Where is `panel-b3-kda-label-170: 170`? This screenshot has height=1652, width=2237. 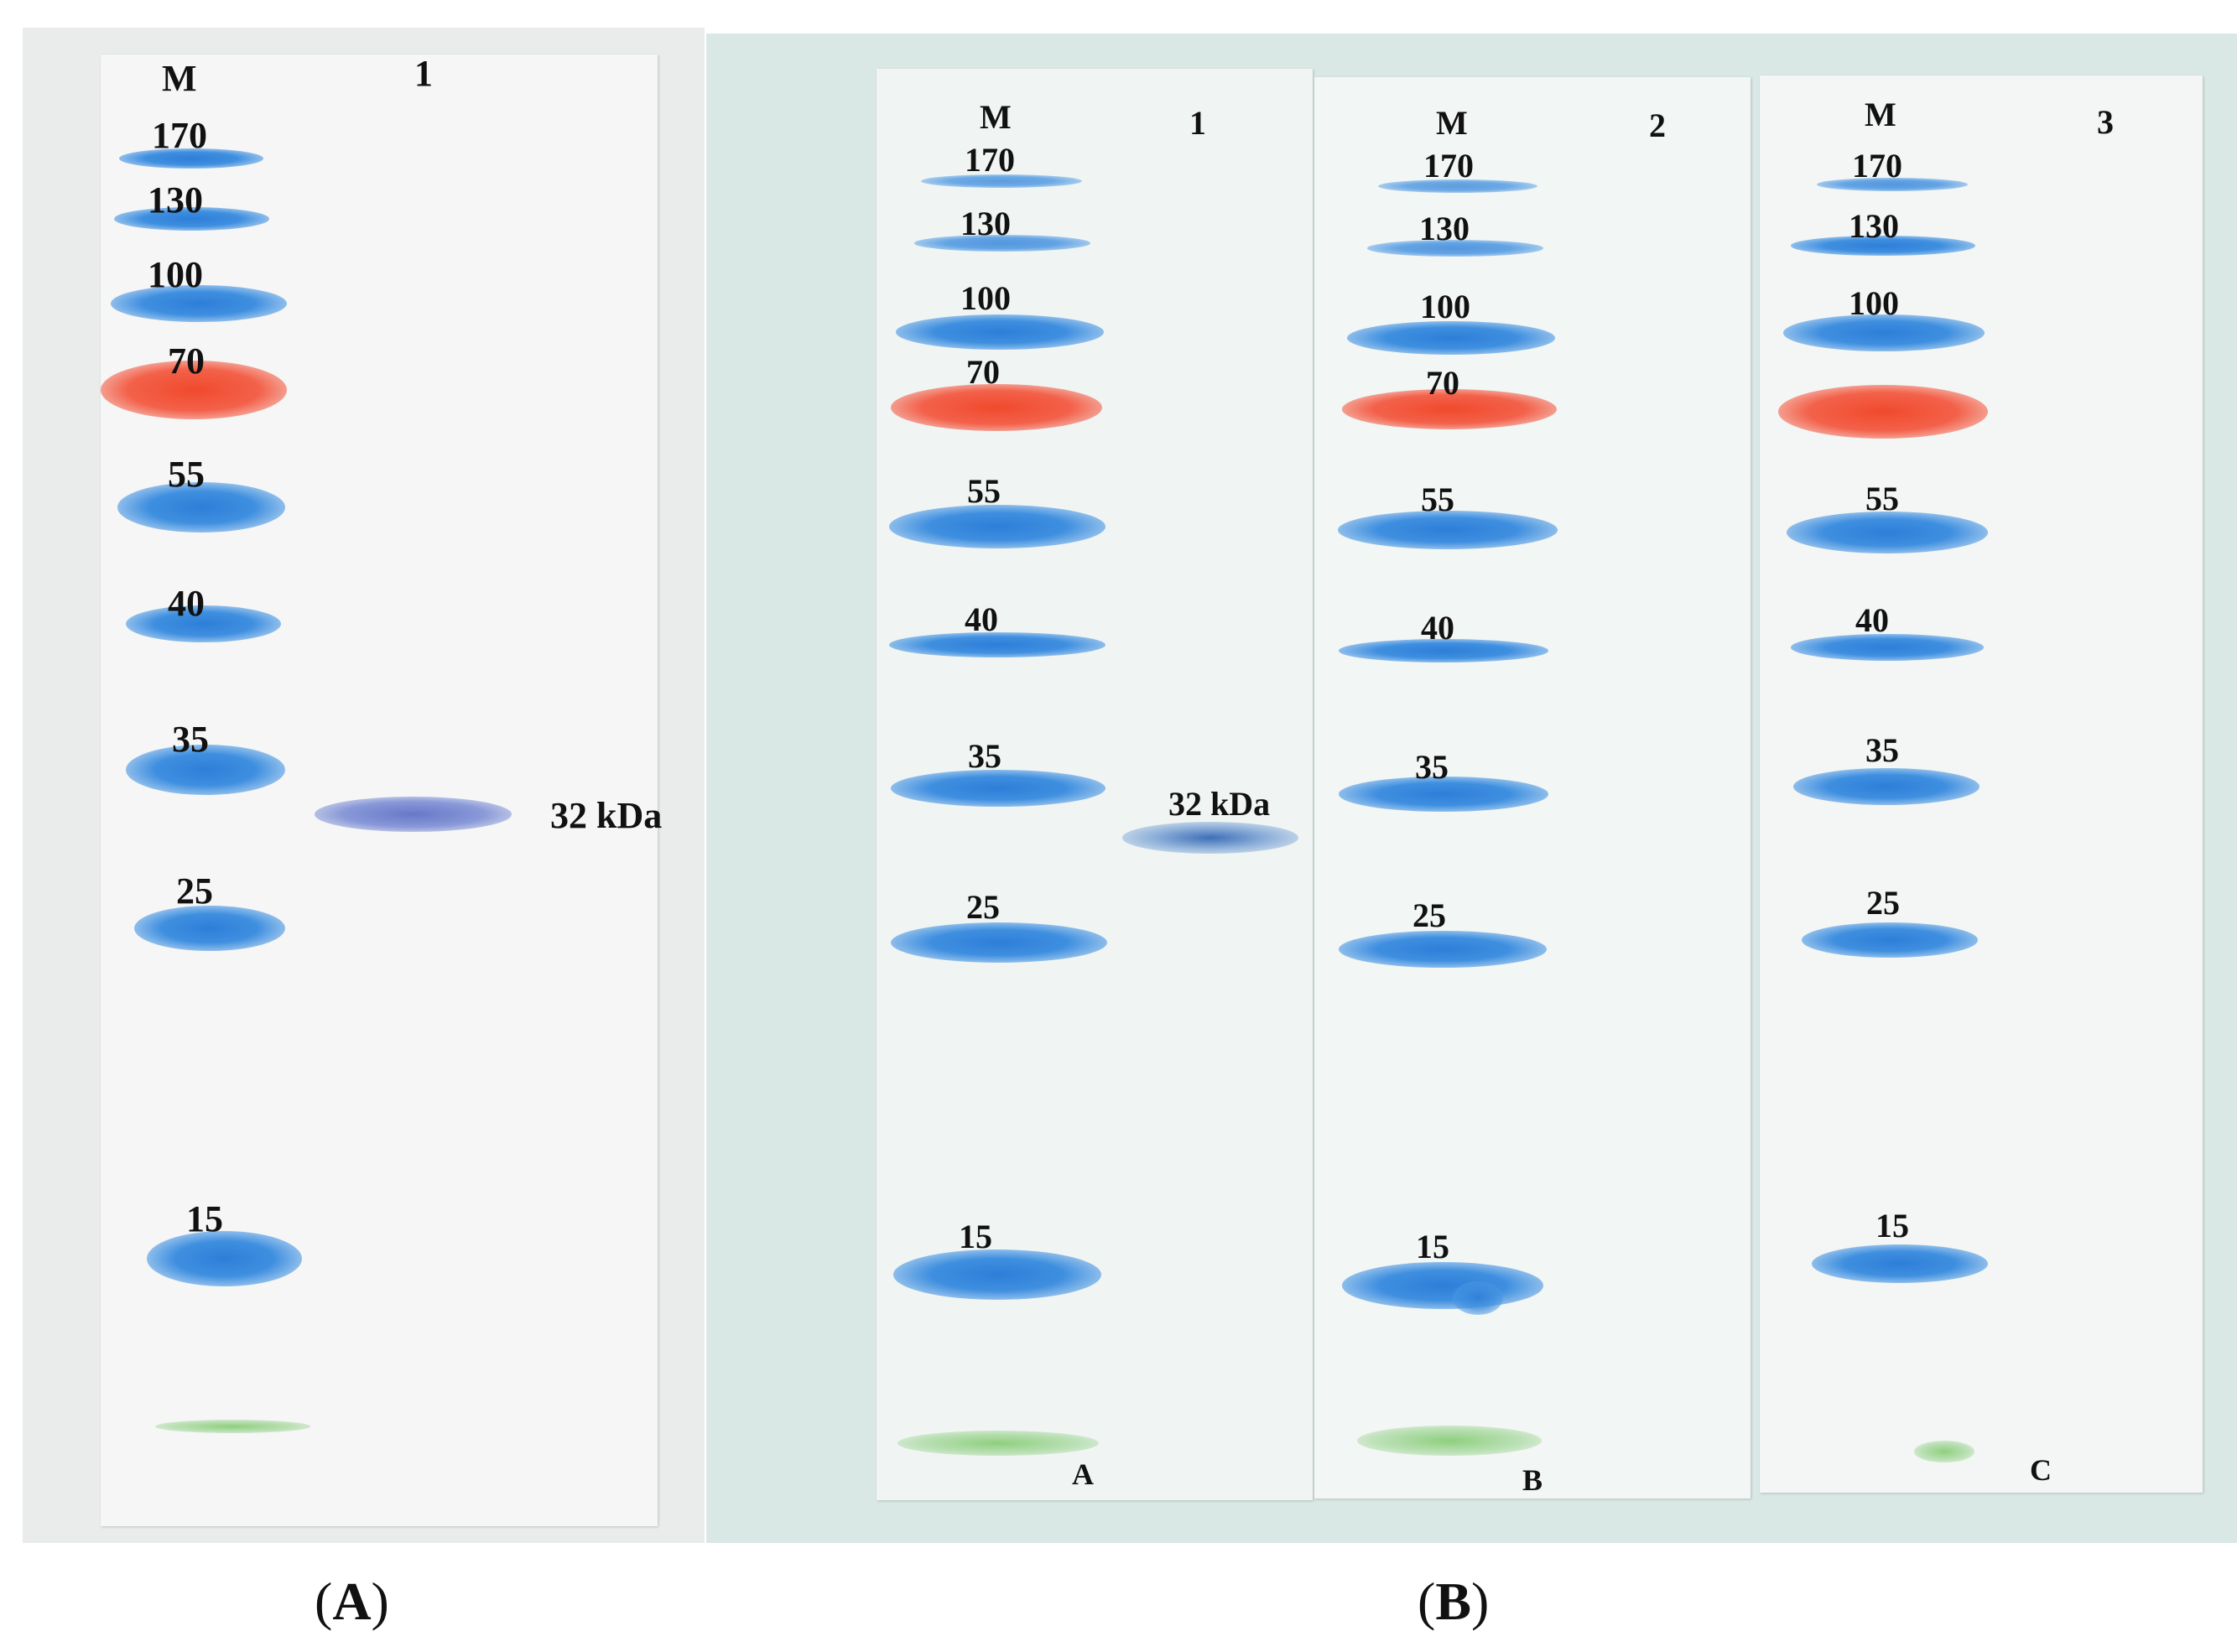
panel-b3-kda-label-170: 170 is located at coordinates (1877, 165).